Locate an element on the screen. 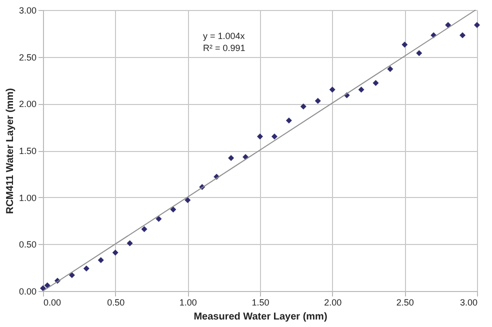 The height and width of the screenshot is (327, 492). y-tick-label: 2.50 is located at coordinates (27, 57).